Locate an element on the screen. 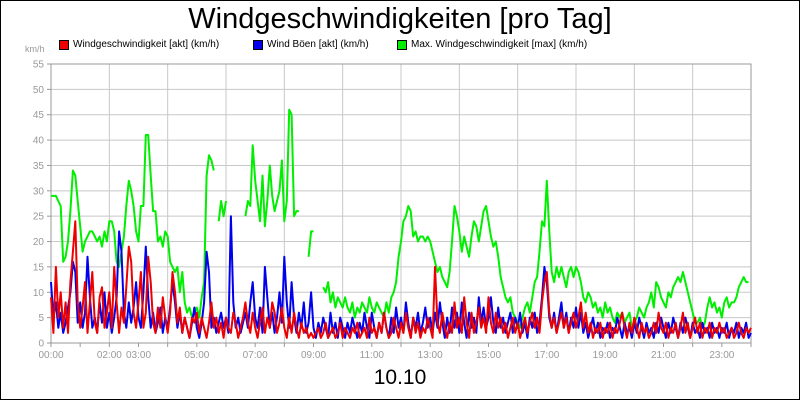 This screenshot has width=800, height=400. x-tick-label: 23:00 is located at coordinates (721, 355).